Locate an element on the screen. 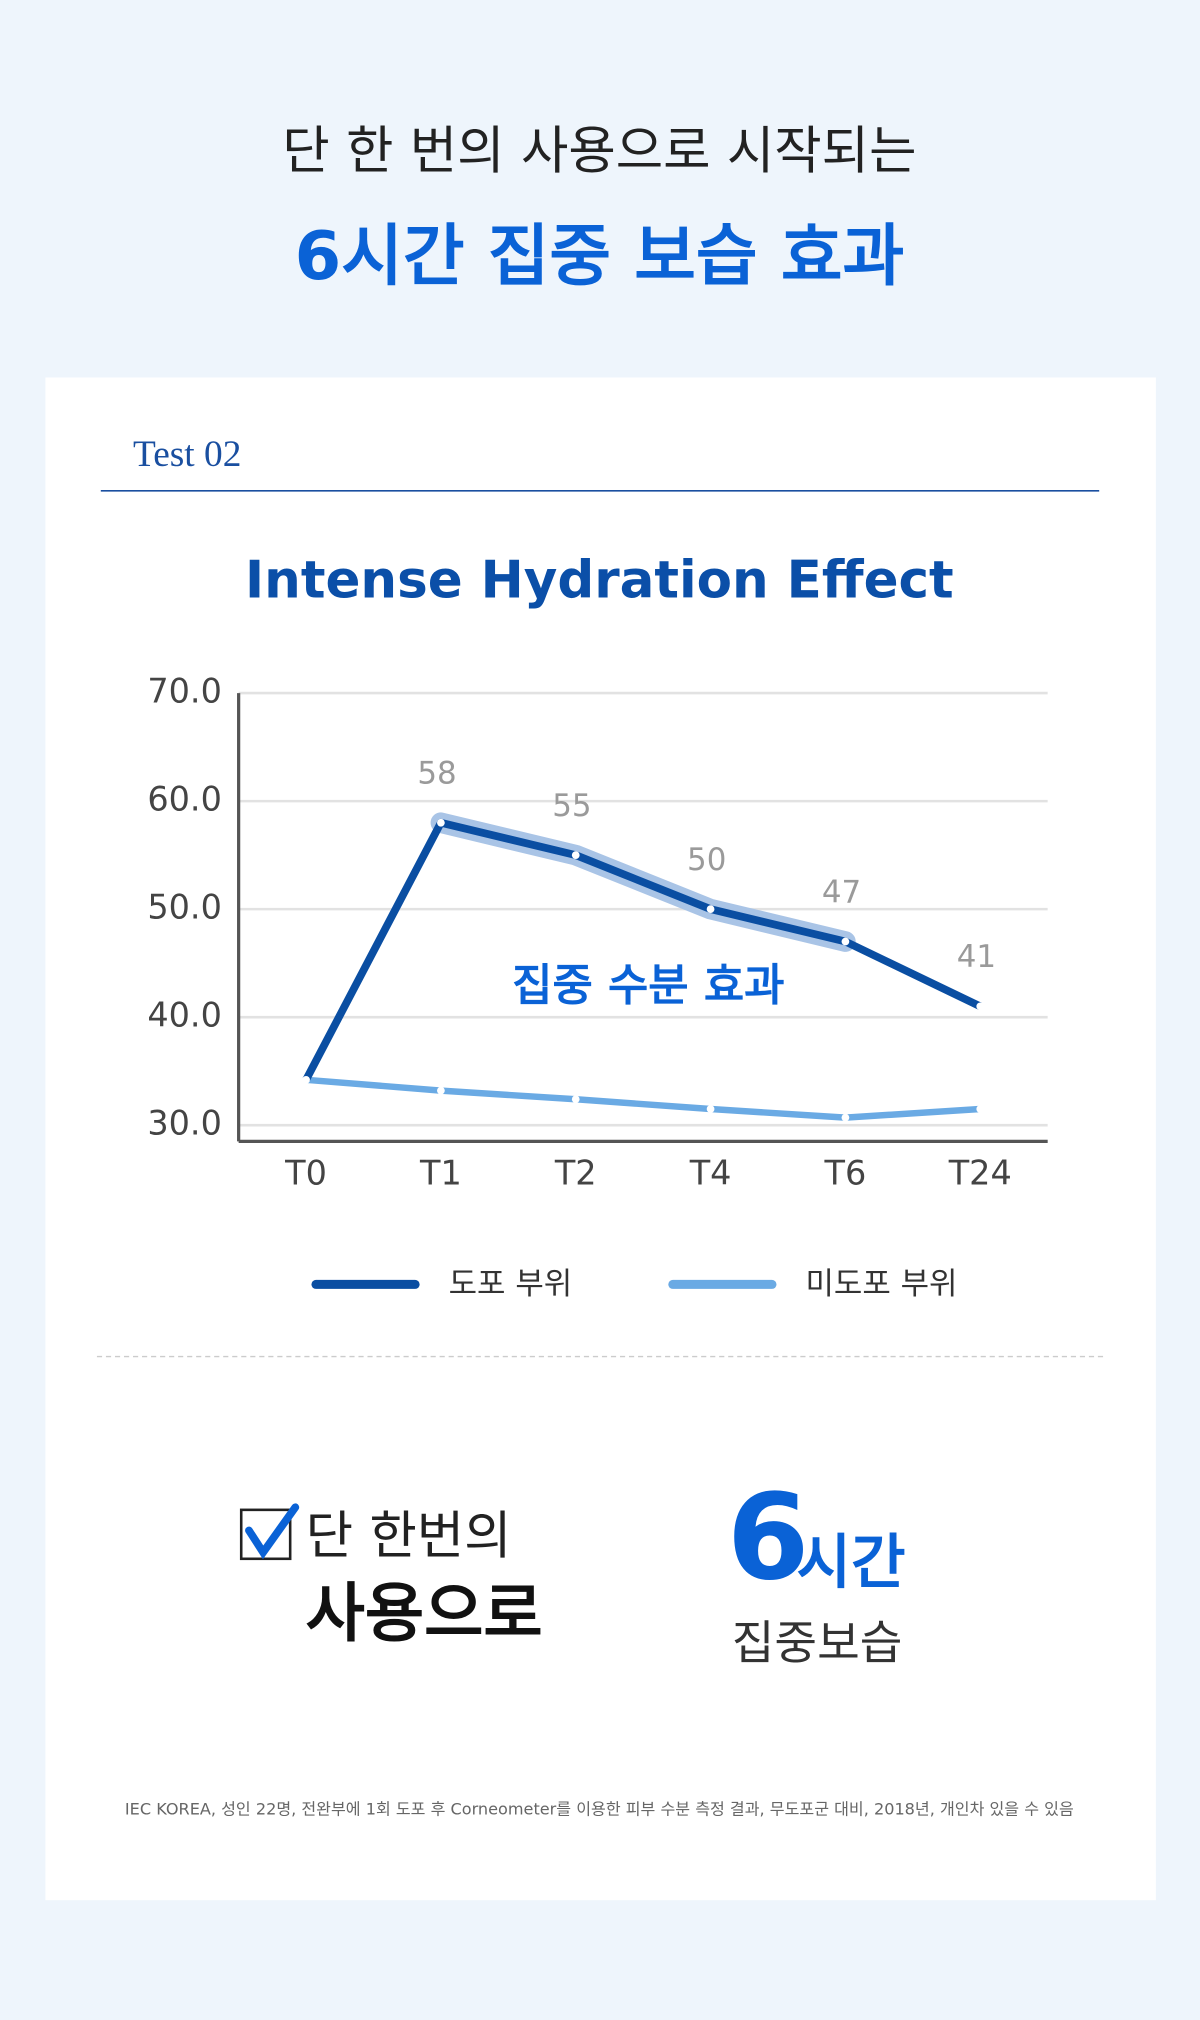 The image size is (1200, 2020). y-tick-label: 30.0 is located at coordinates (184, 1123).